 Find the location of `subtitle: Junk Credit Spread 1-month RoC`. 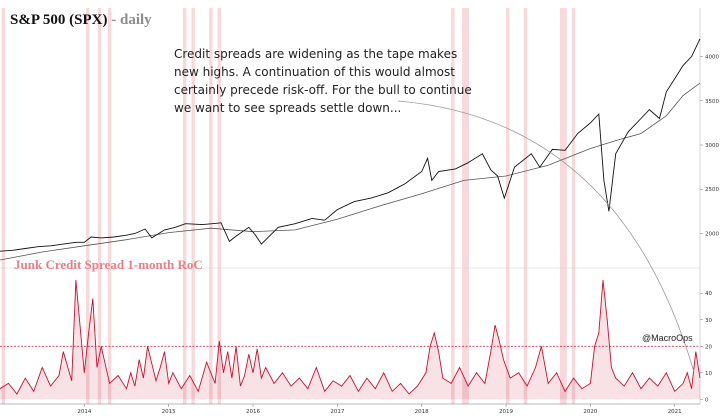

subtitle: Junk Credit Spread 1-month RoC is located at coordinates (108, 264).